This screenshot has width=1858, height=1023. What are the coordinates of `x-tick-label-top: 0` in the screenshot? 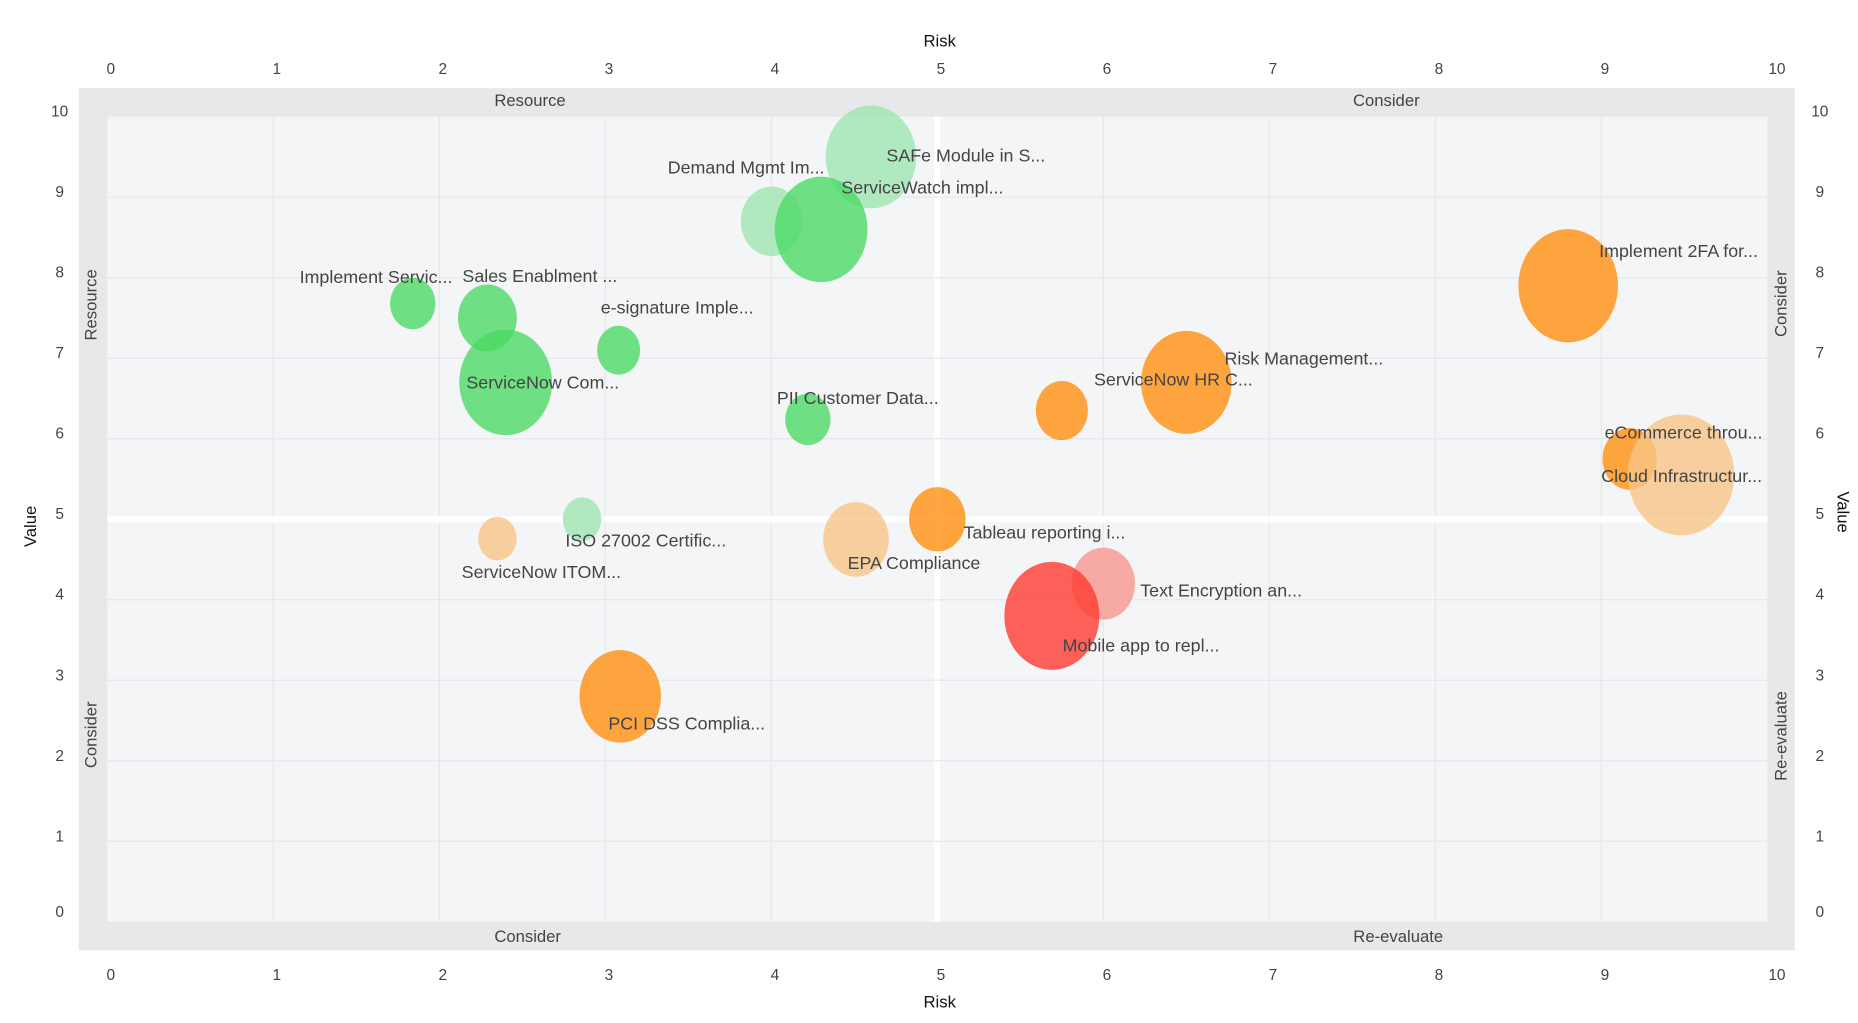 It's located at (111, 69).